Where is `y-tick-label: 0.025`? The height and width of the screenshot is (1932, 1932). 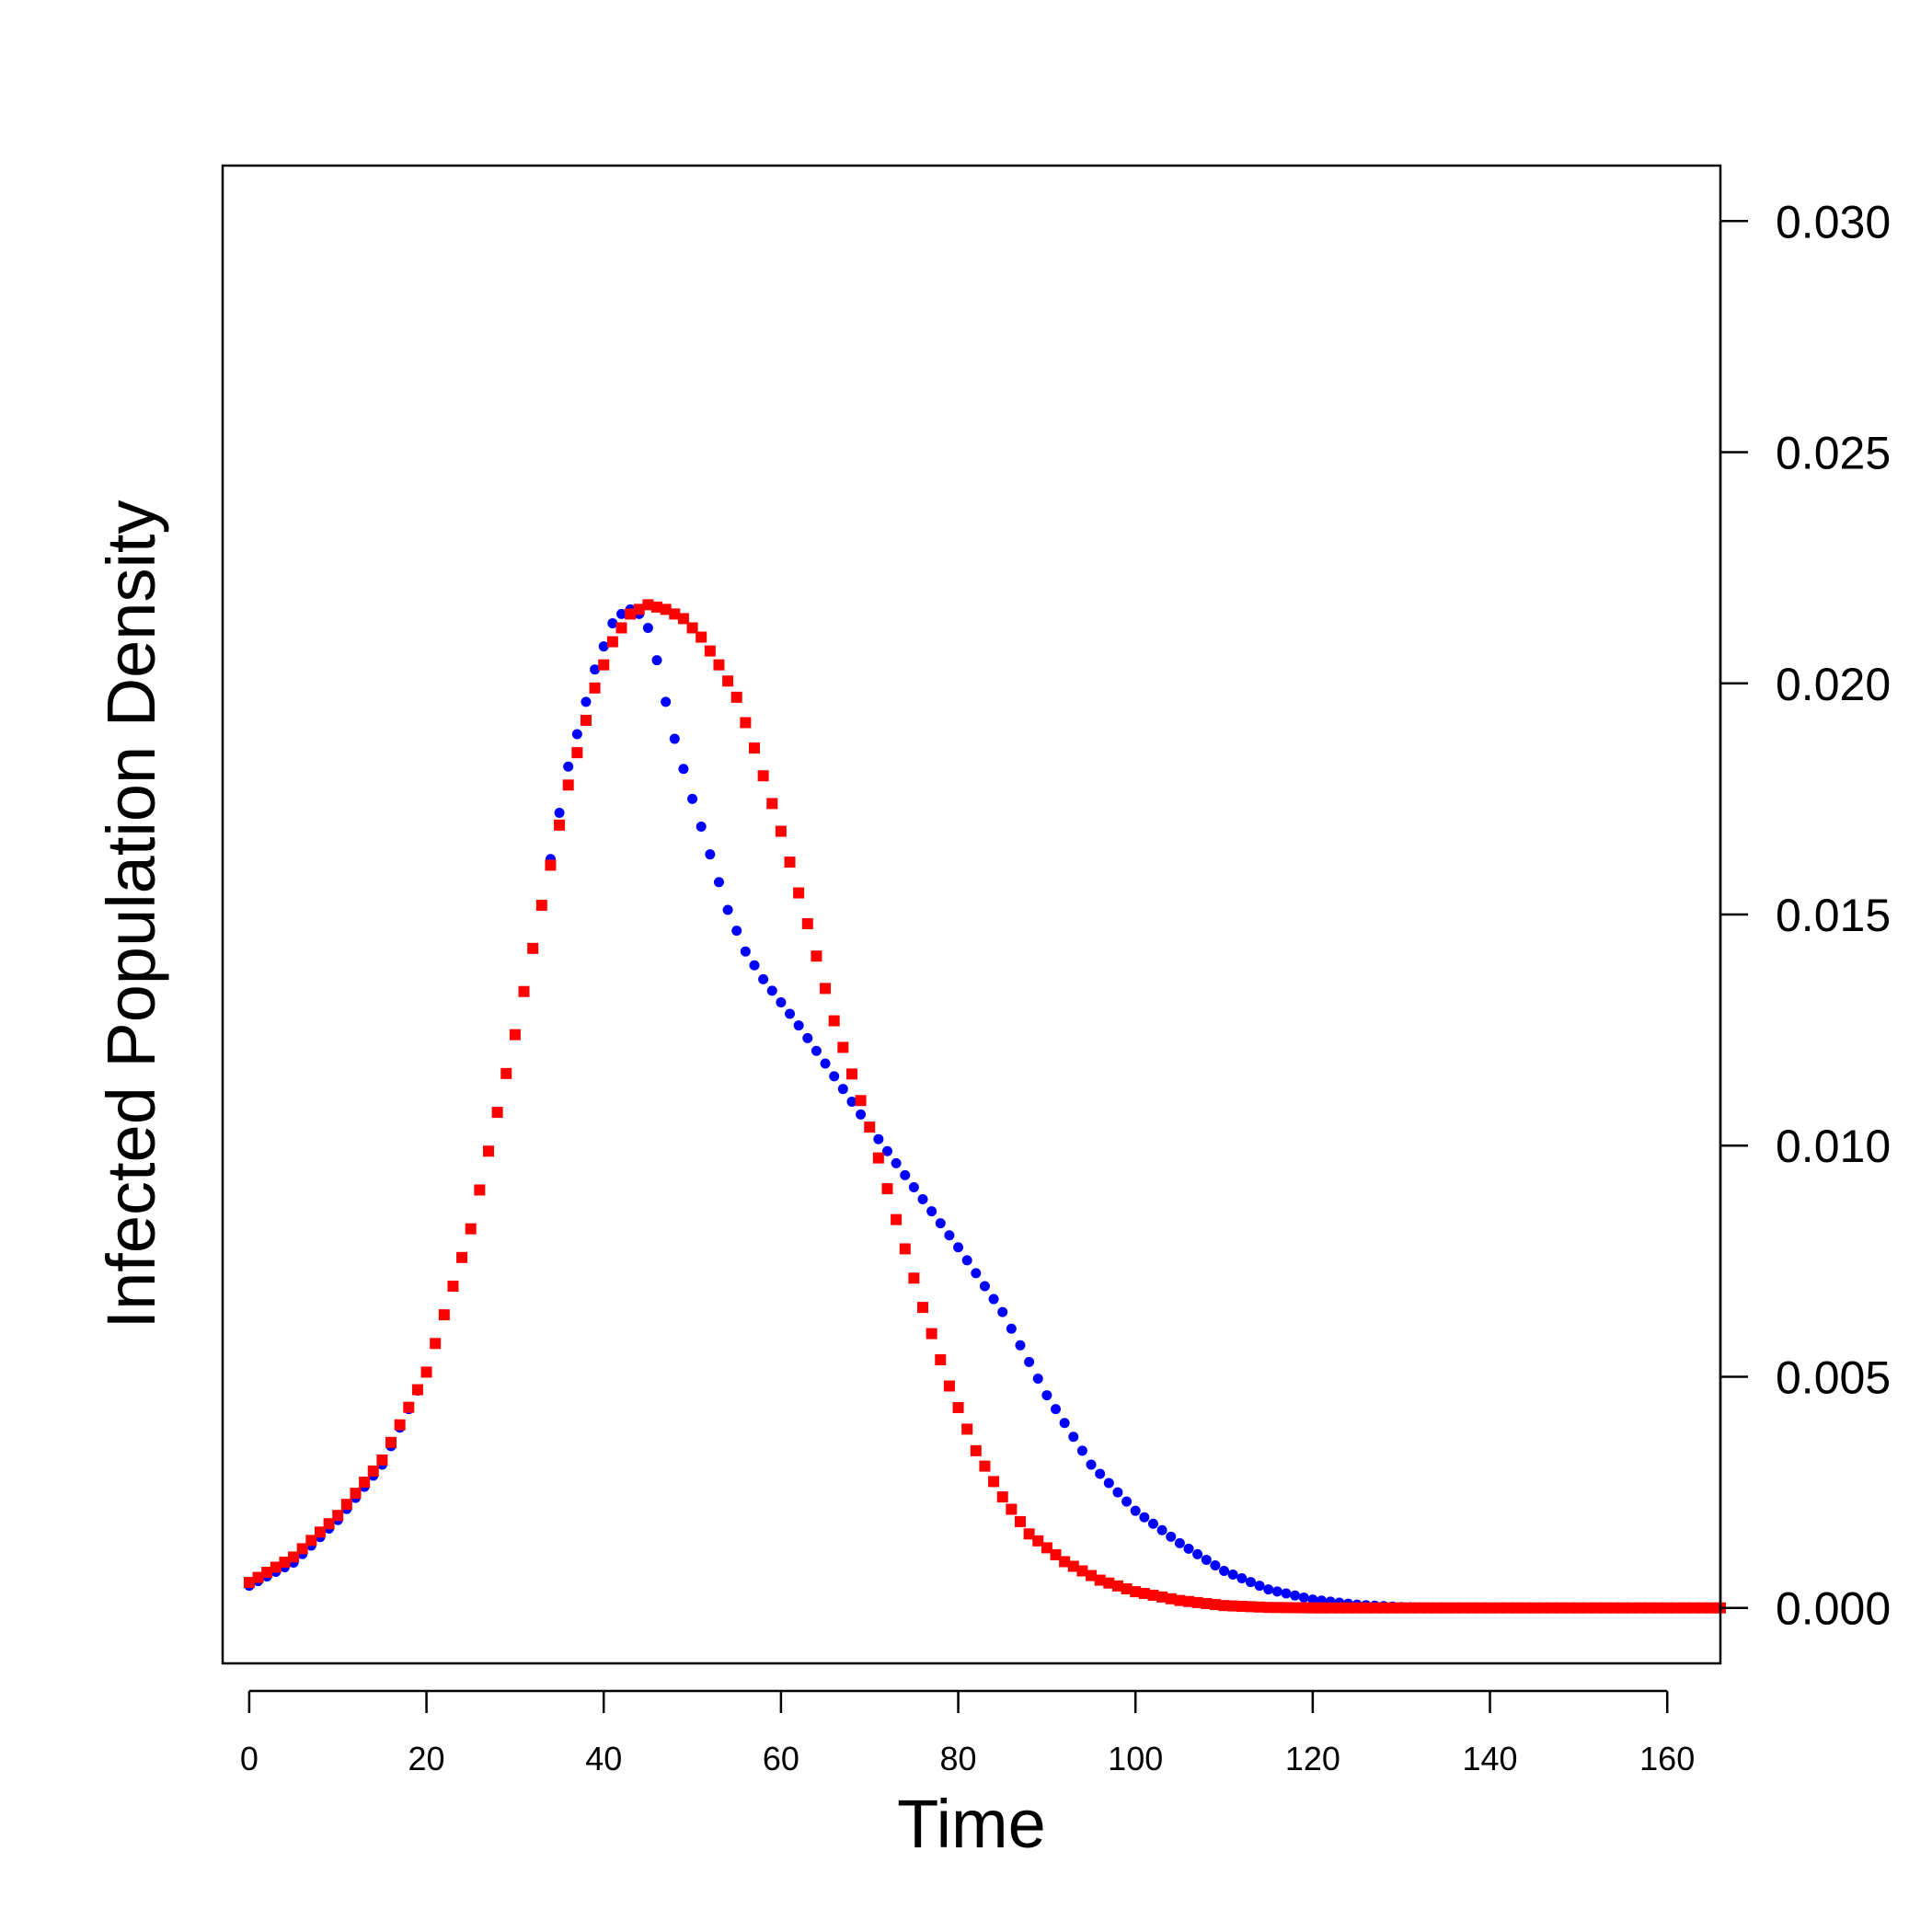 y-tick-label: 0.025 is located at coordinates (1833, 453).